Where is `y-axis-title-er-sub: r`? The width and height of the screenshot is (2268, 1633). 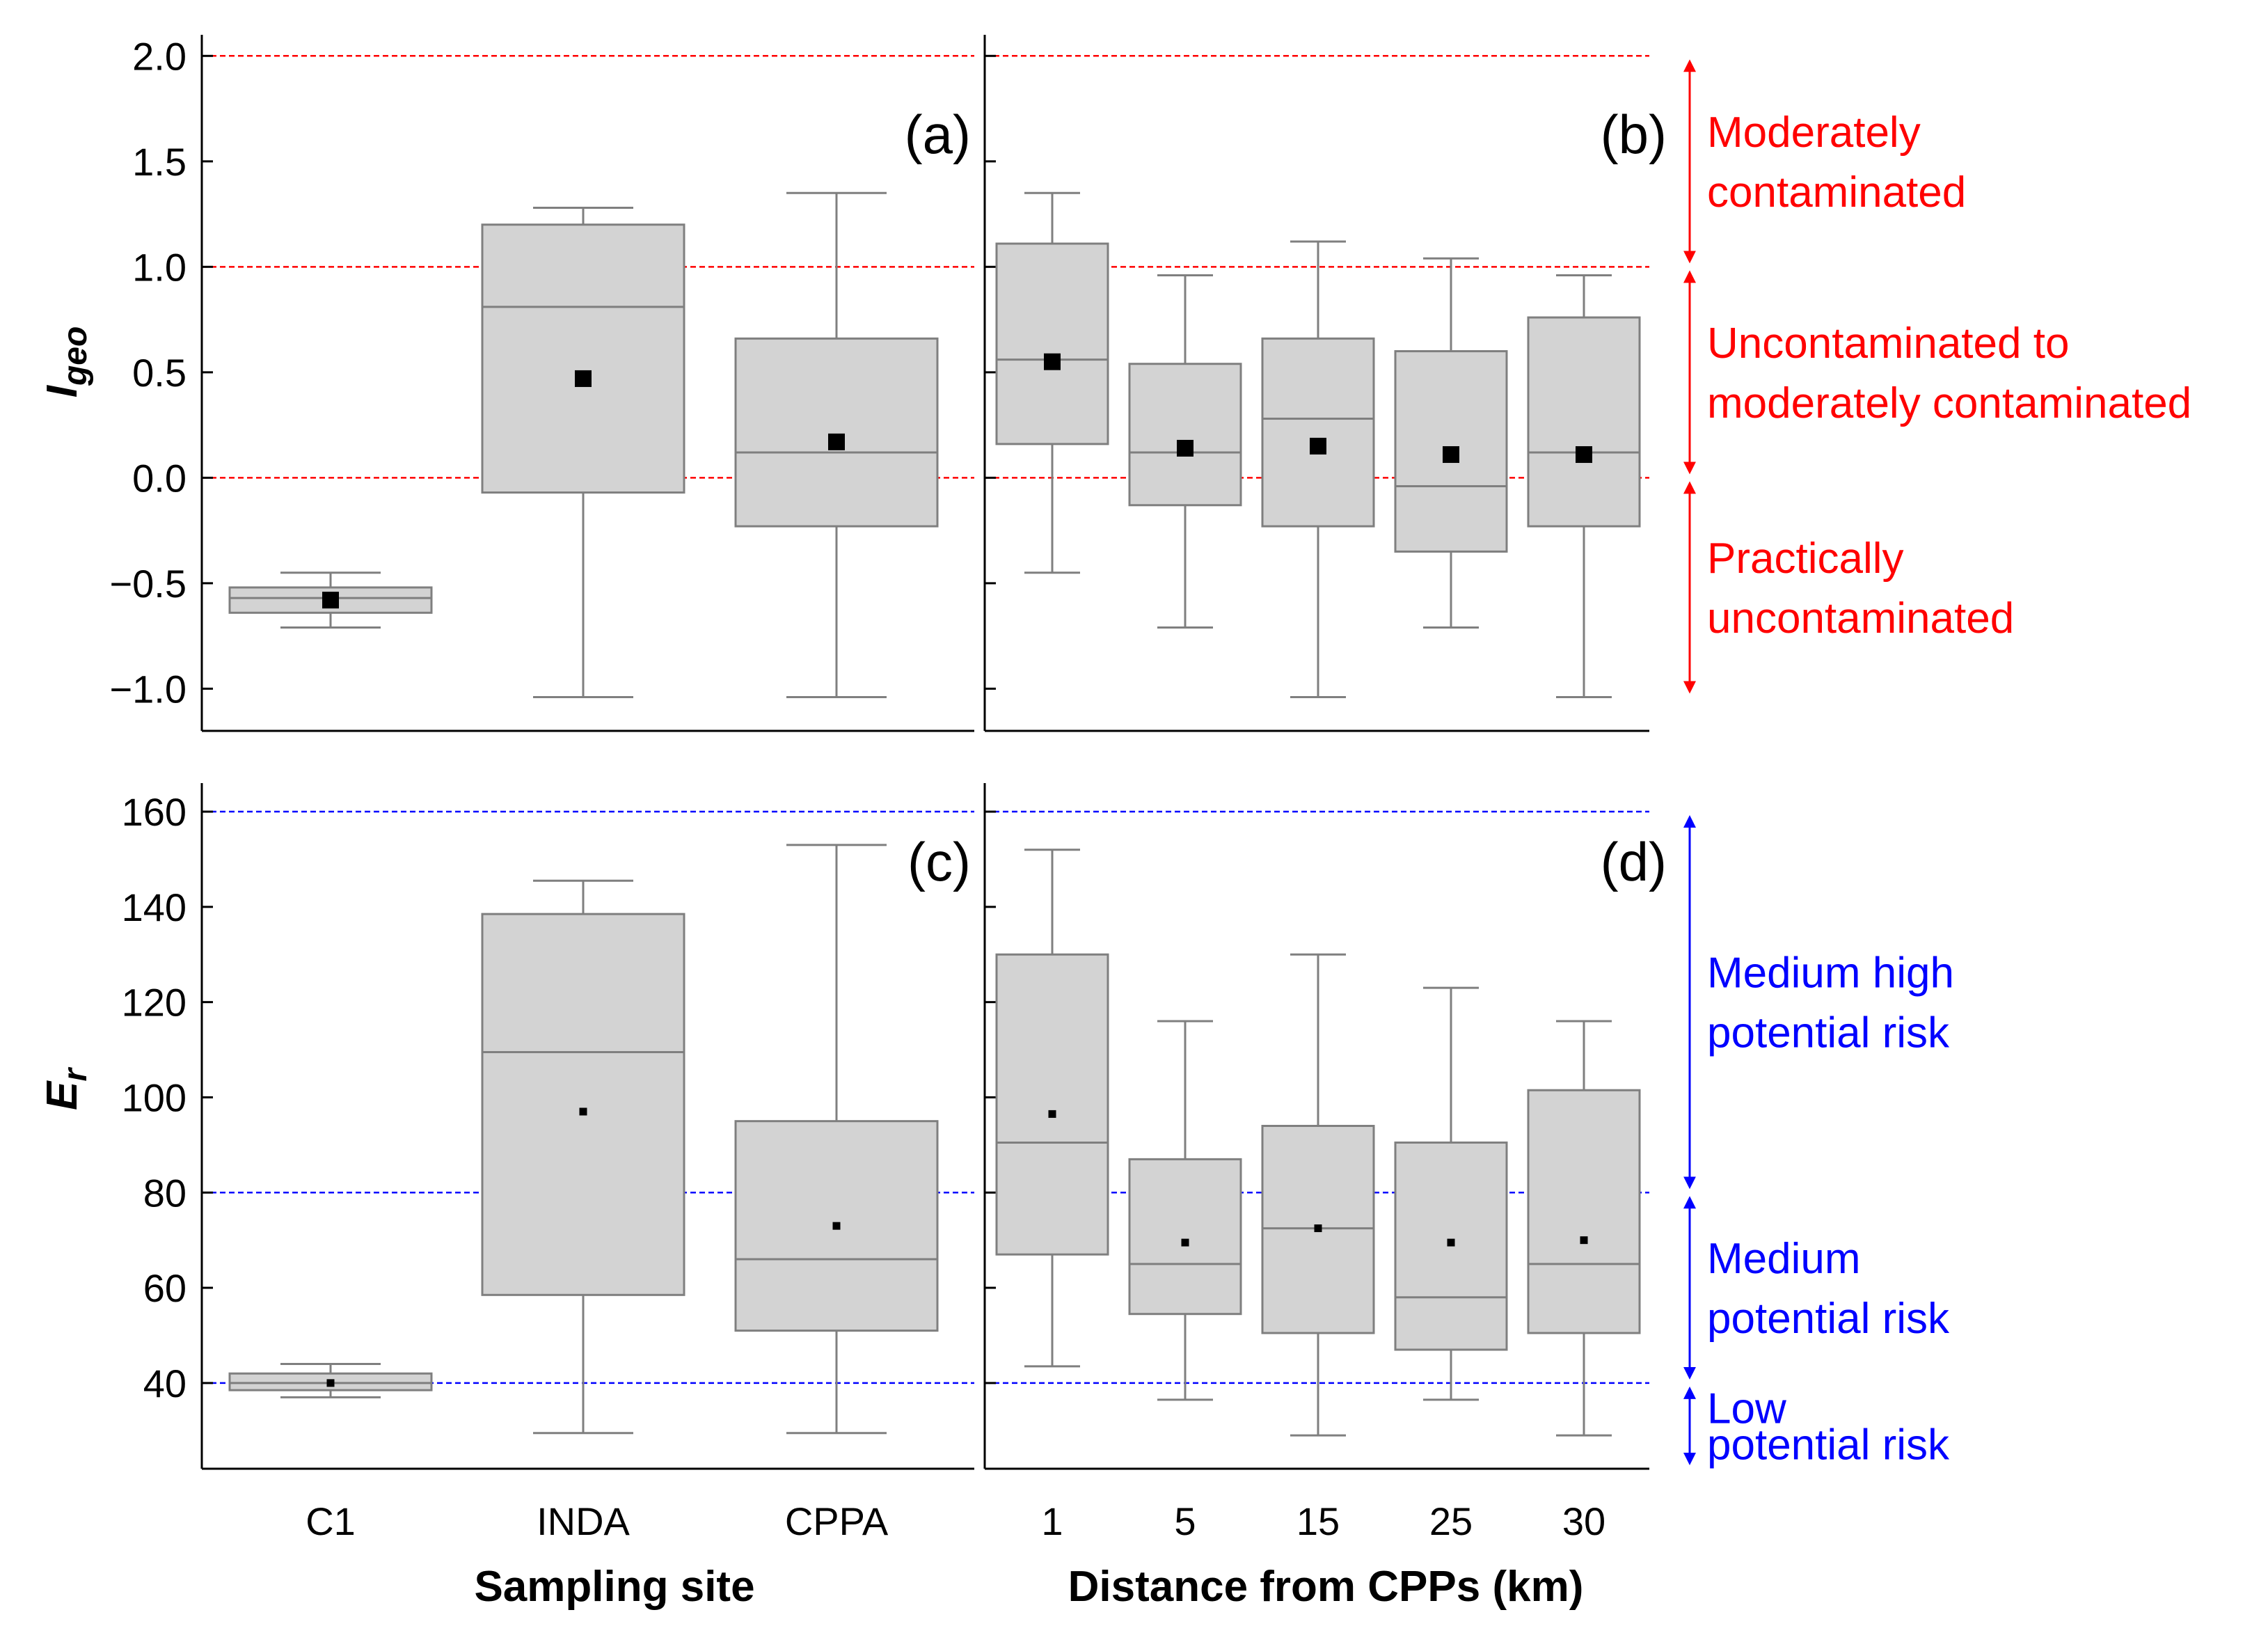
y-axis-title-er-sub: r is located at coordinates (75, 1074).